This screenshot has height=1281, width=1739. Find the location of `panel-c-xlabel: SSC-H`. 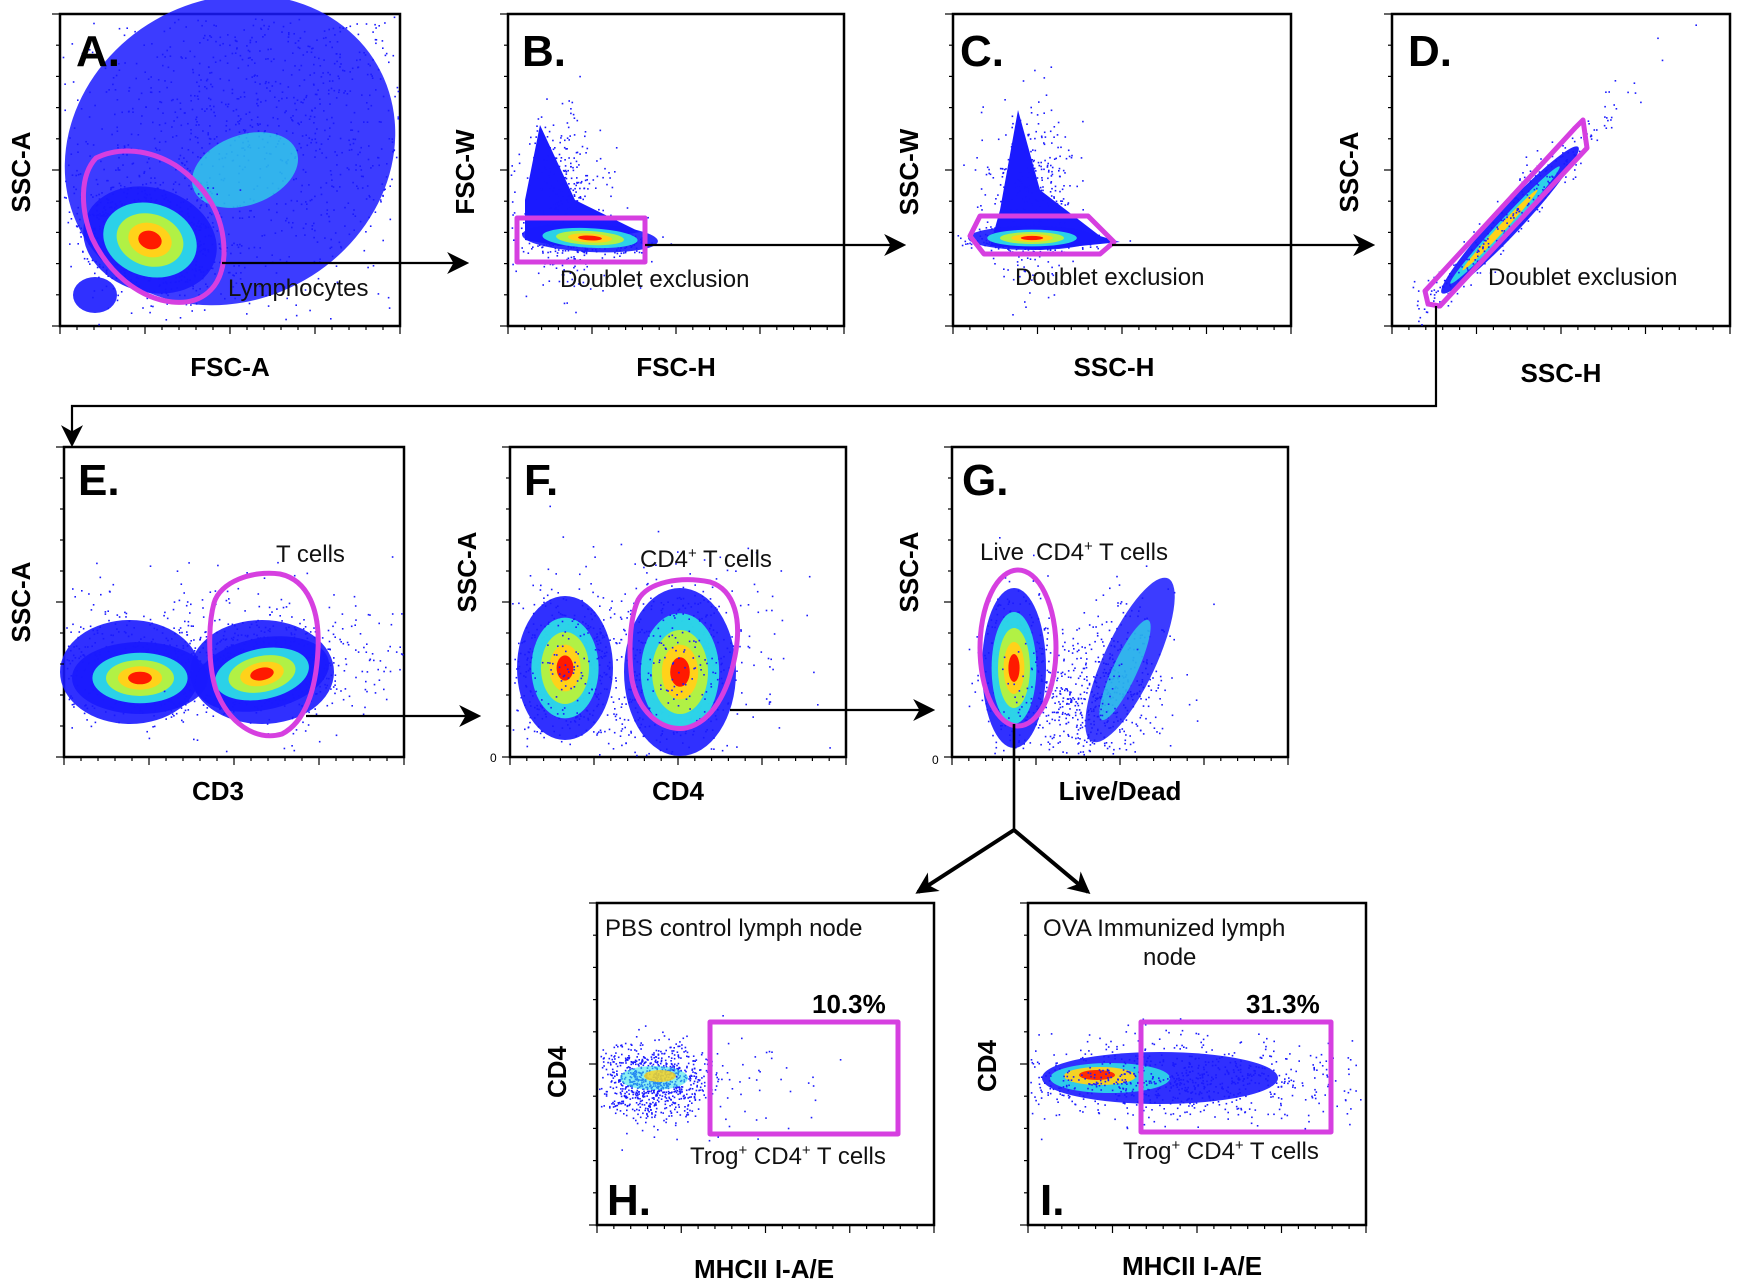

panel-c-xlabel: SSC-H is located at coordinates (1114, 367).